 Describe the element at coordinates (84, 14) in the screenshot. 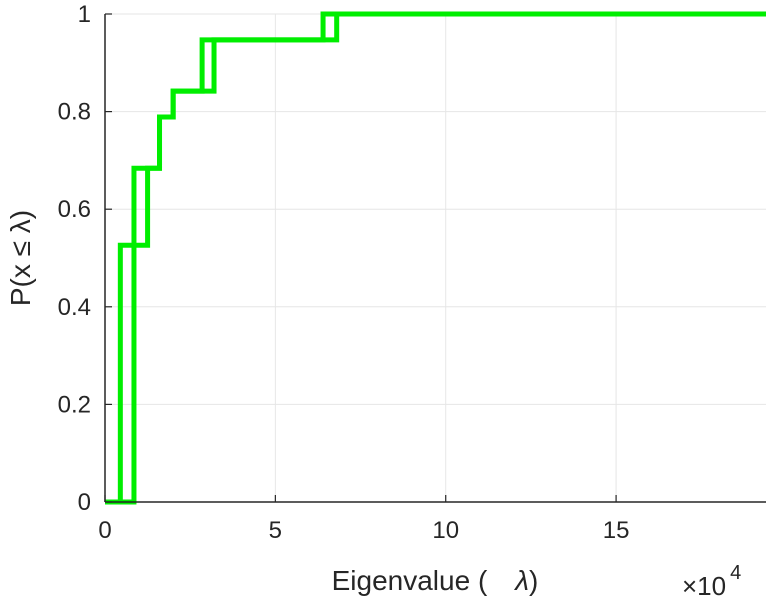

I see `y-tick-label-5: 1` at that location.